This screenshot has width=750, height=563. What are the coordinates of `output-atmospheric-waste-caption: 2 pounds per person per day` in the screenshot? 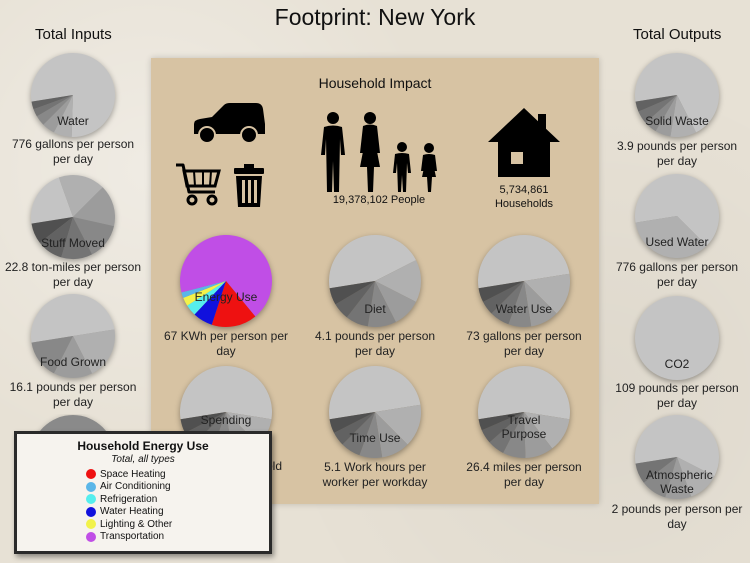 It's located at (676, 517).